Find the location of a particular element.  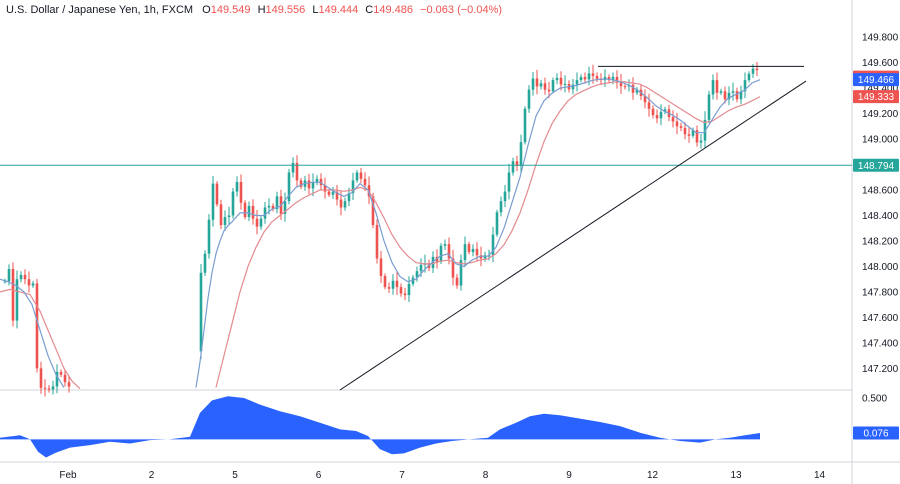

low-label: L is located at coordinates (315, 10).